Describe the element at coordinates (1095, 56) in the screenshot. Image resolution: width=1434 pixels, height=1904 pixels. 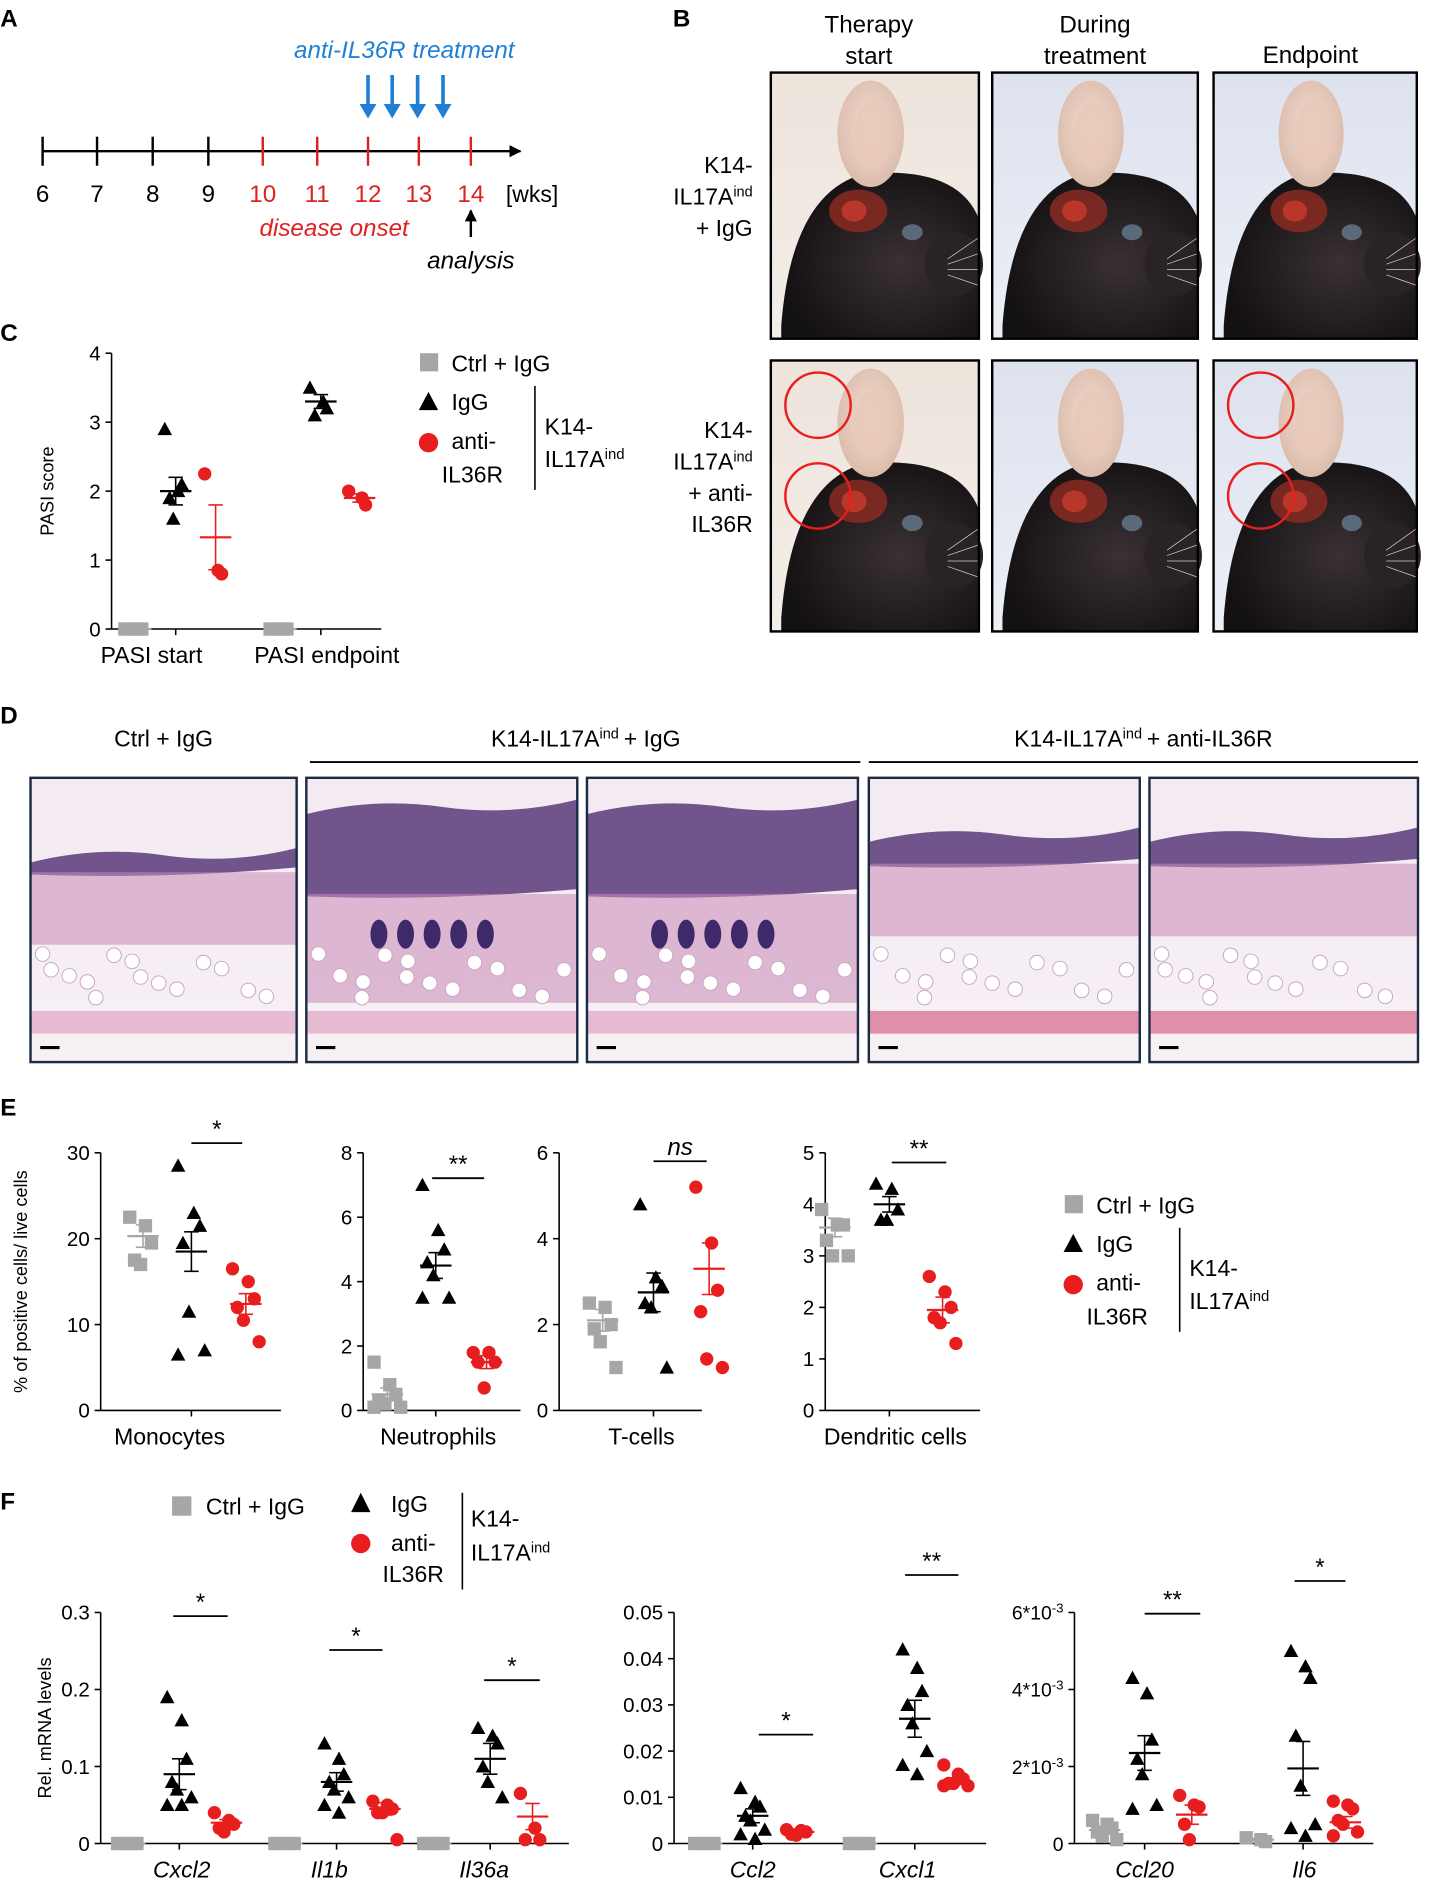
I see `photo-column-header: treatment` at that location.